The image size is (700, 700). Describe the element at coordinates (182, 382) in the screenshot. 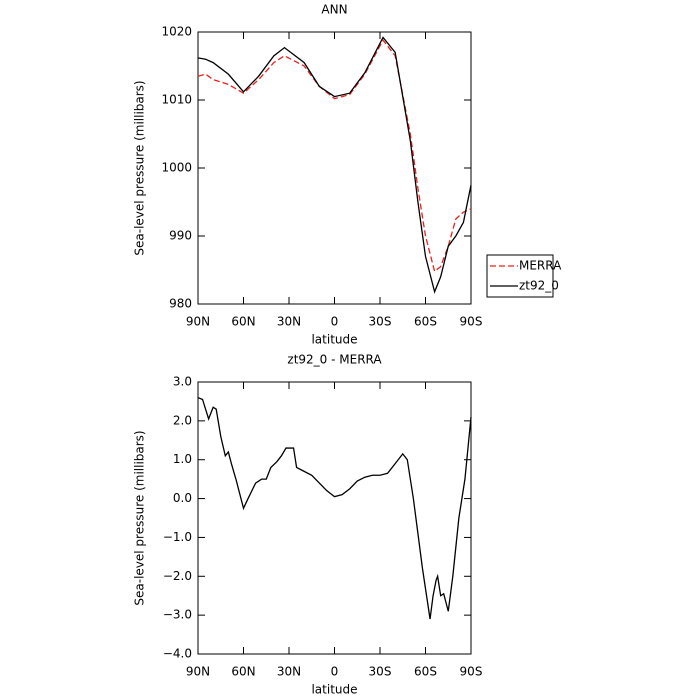

I see `y-tick-label: 3.0` at that location.